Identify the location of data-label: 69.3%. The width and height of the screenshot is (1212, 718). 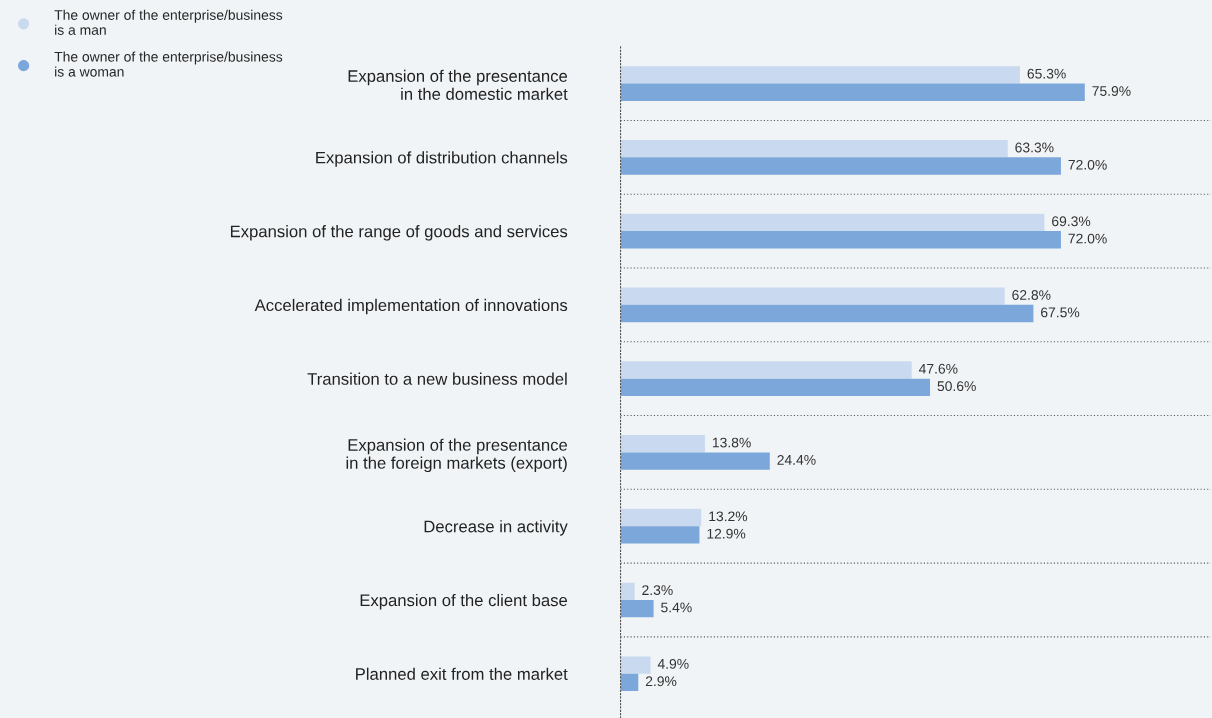
(1071, 221).